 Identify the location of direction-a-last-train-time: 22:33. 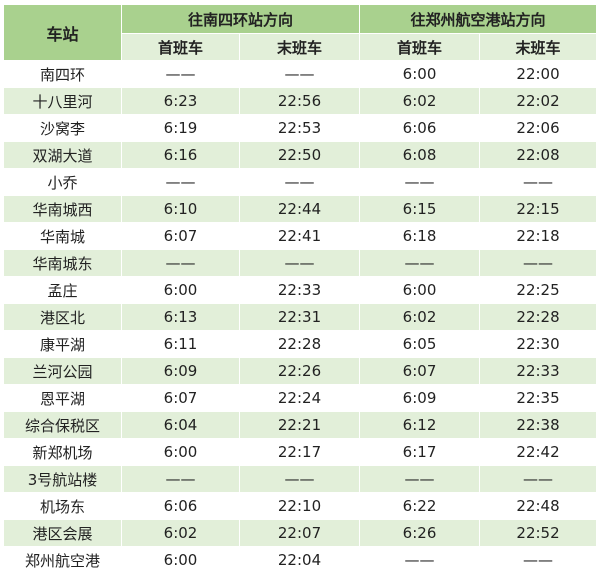
(299, 290).